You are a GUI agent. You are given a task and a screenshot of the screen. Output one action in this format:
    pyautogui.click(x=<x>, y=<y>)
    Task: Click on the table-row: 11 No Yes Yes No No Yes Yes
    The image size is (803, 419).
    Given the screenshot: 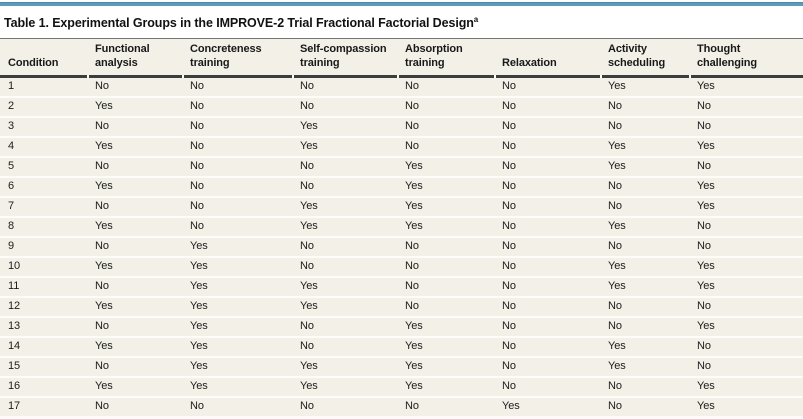 What is the action you would take?
    pyautogui.click(x=401, y=288)
    